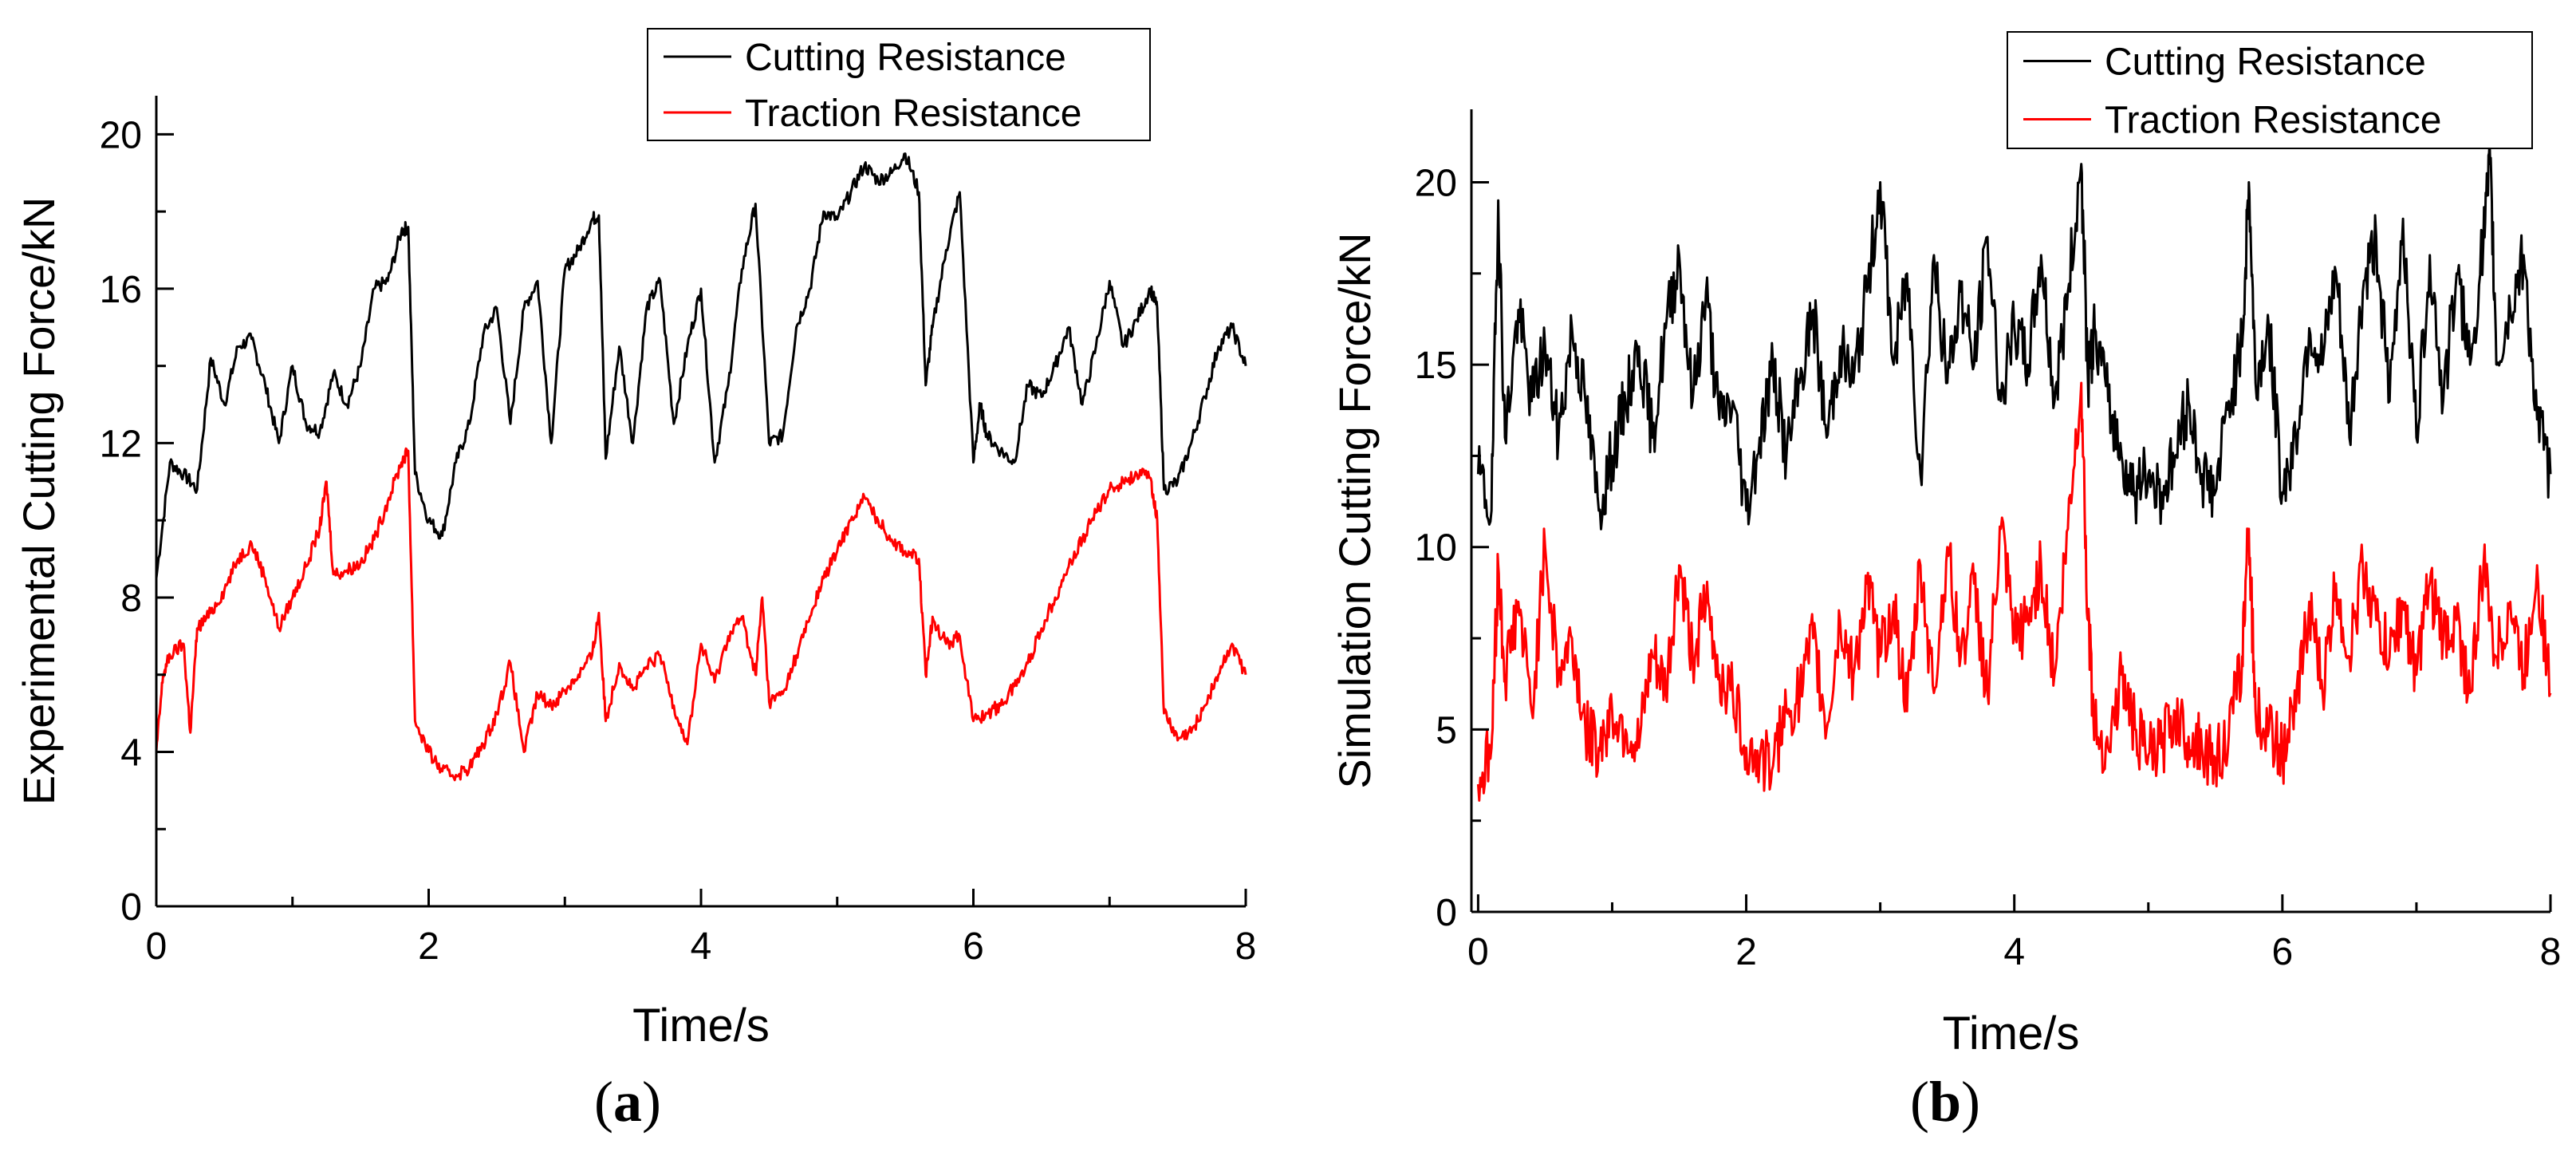  I want to click on series-line-cutting, so click(2014, 335).